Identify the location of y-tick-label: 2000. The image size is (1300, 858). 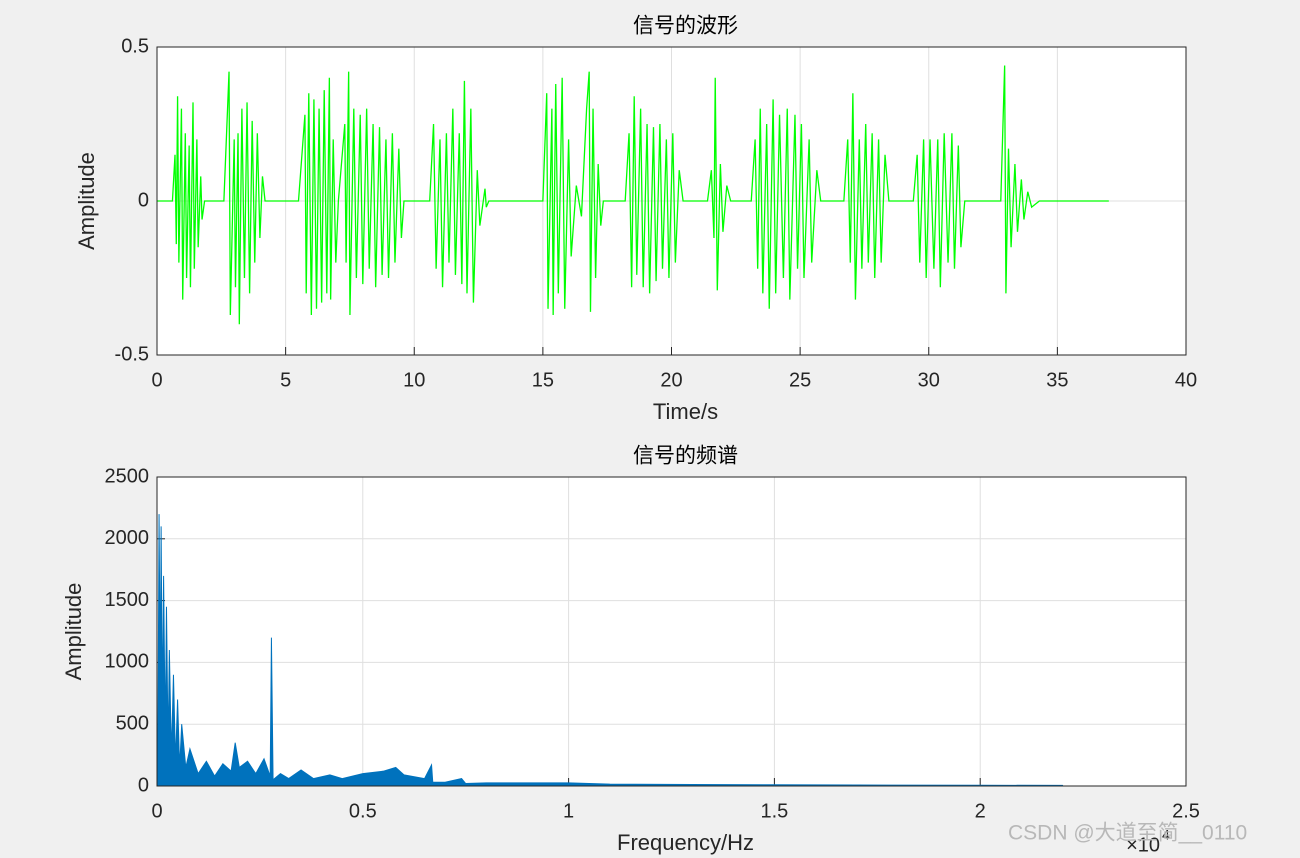
(127, 538).